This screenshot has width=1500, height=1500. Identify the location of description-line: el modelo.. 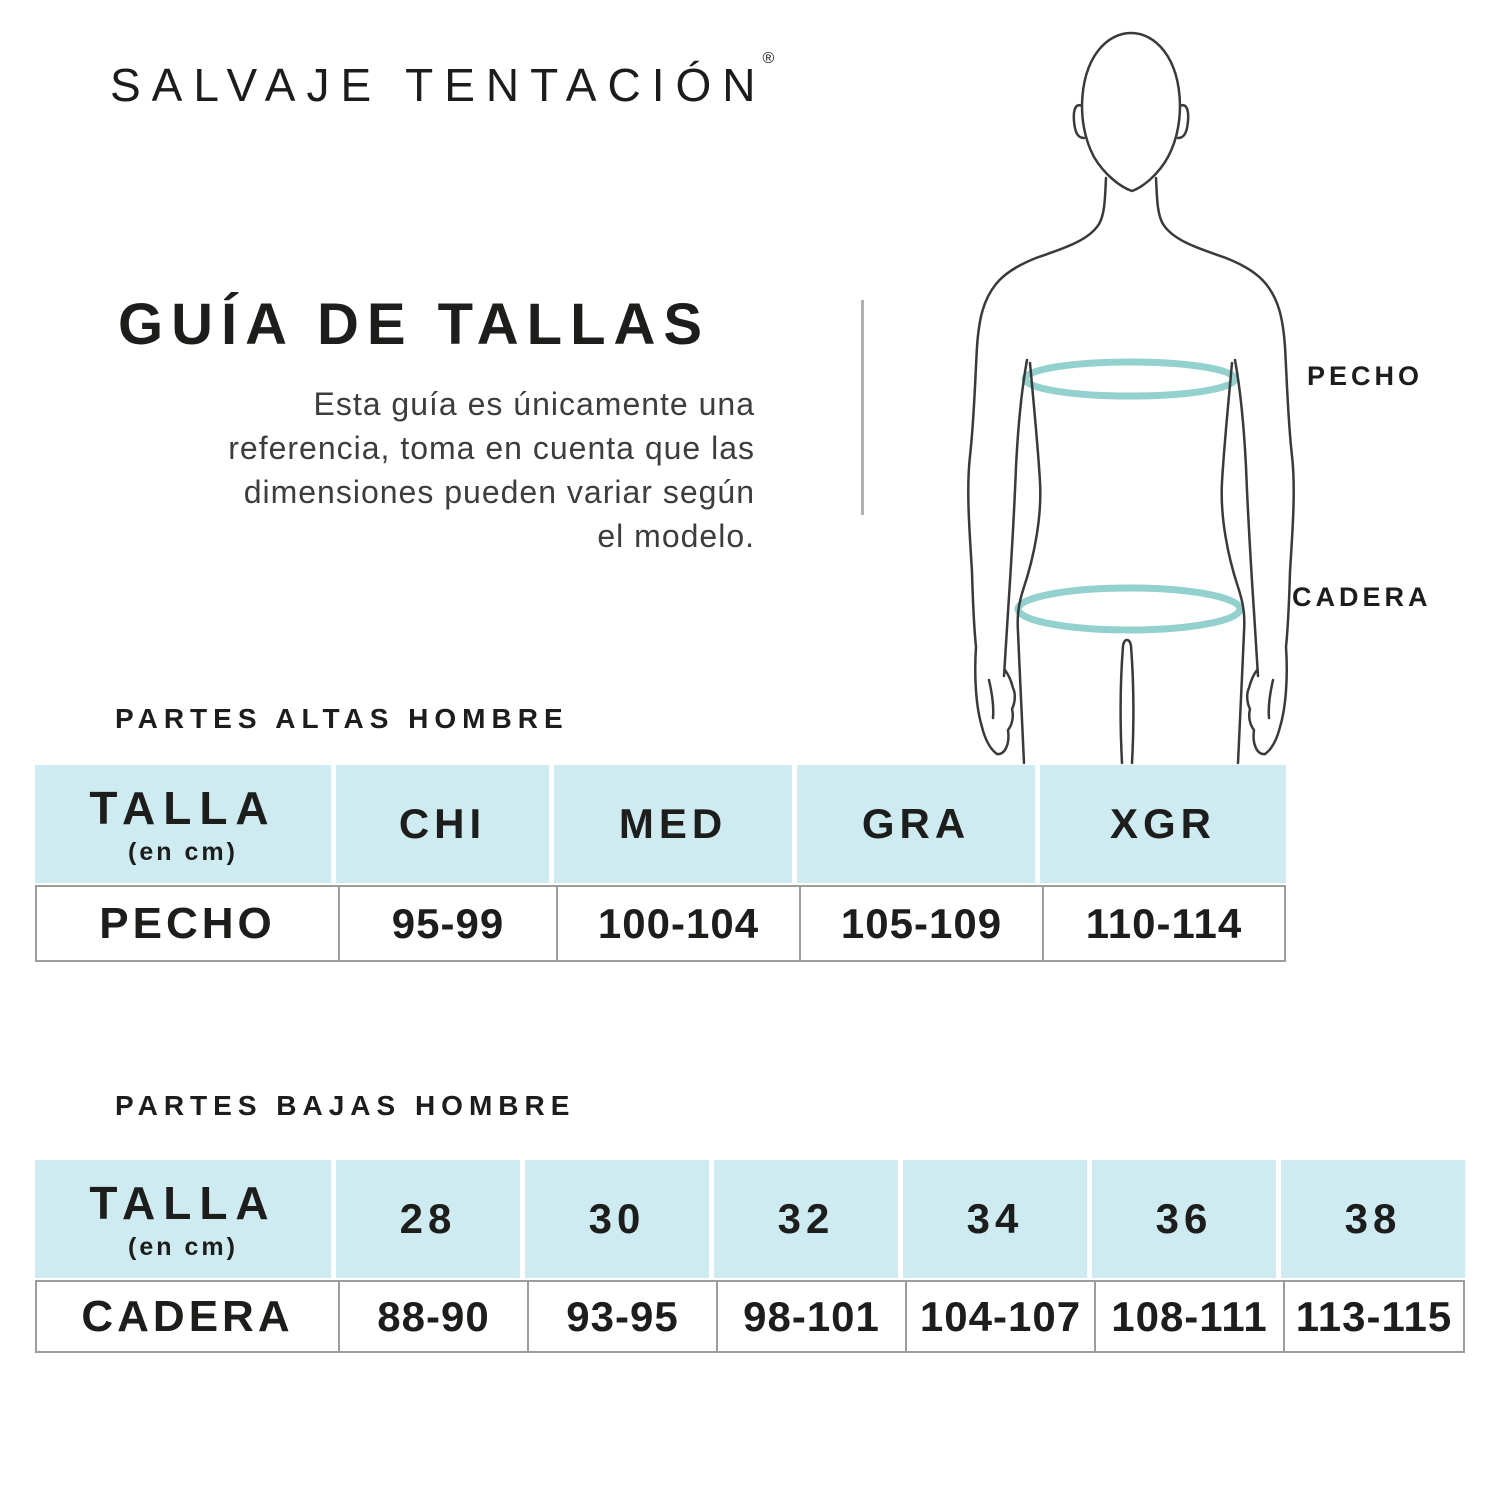
(676, 536).